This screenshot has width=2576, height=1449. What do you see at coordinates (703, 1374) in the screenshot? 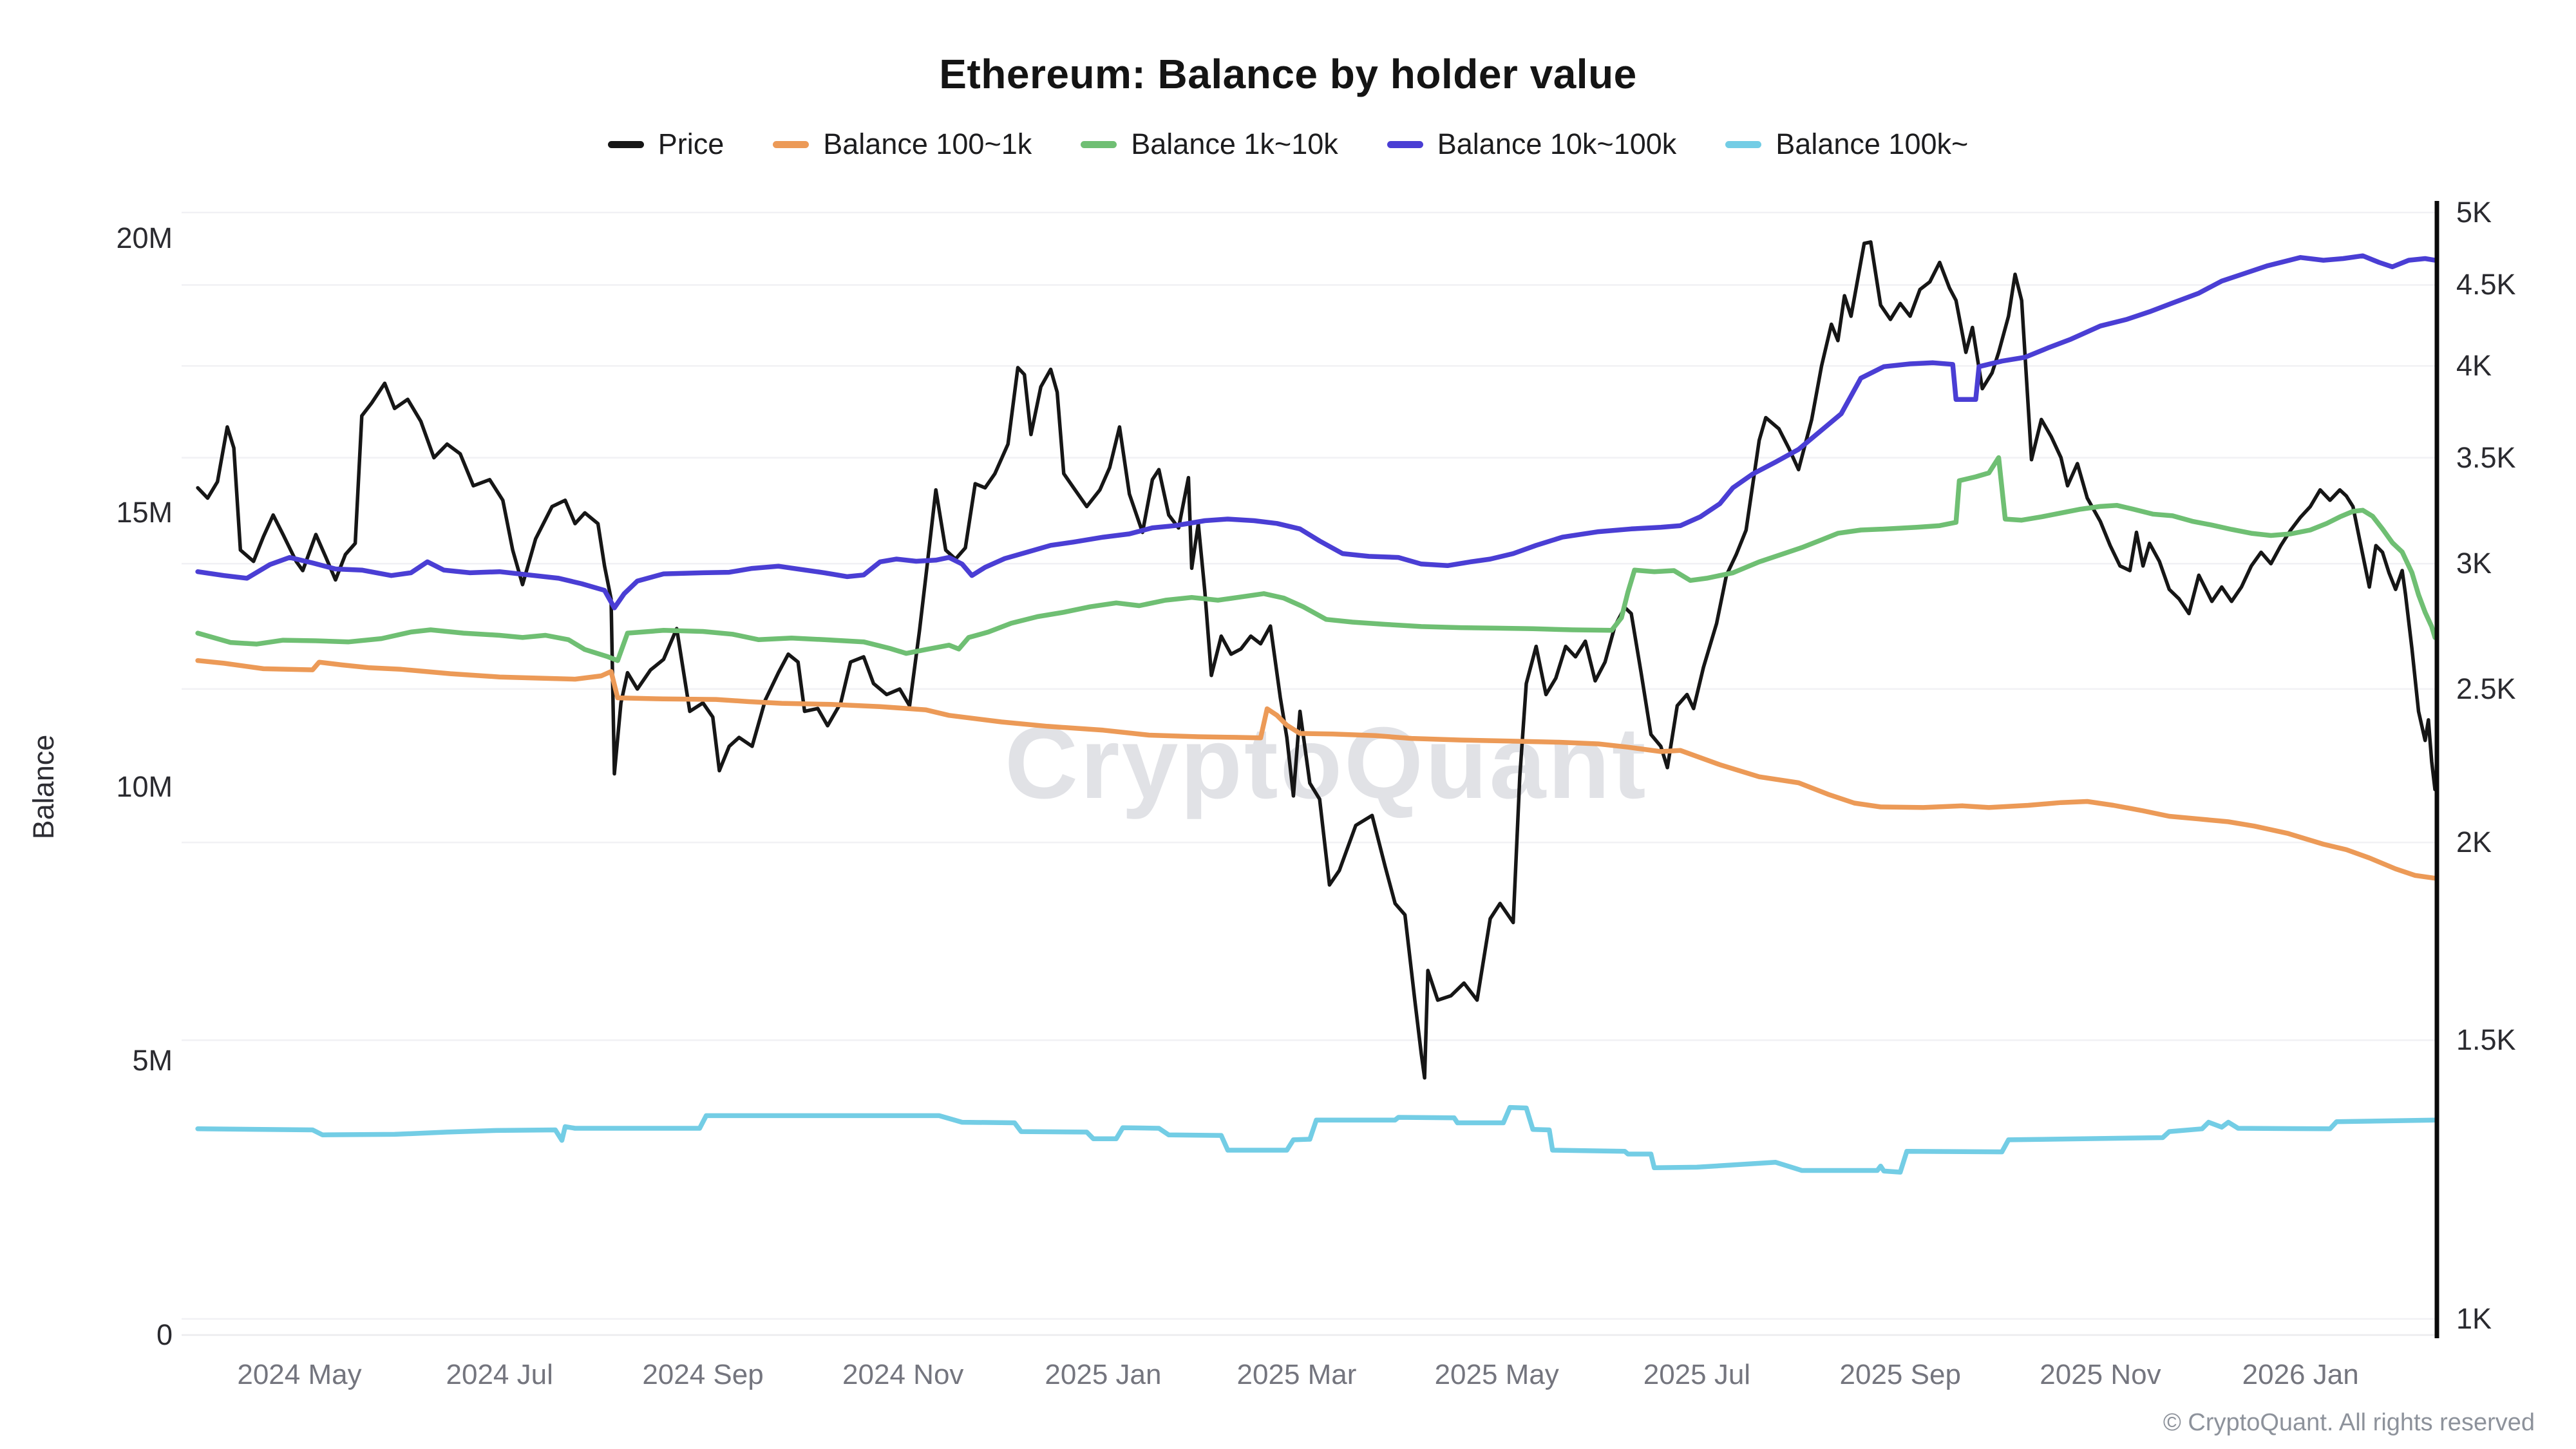
I see `x-tick-2024-Sep: 2024 Sep` at bounding box center [703, 1374].